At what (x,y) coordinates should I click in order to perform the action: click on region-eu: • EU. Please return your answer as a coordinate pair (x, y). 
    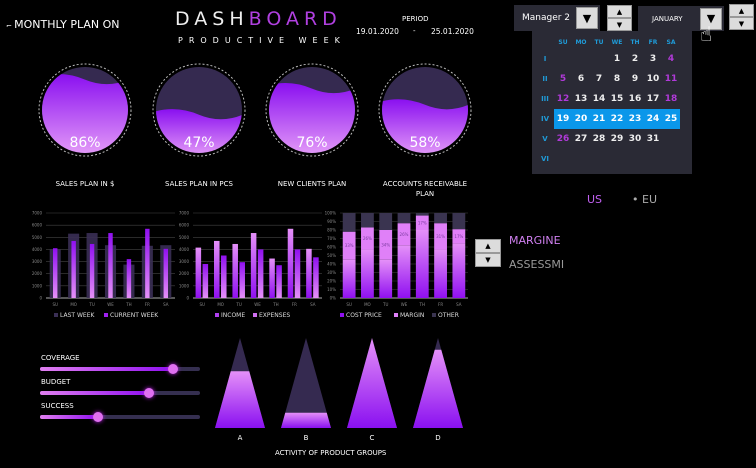
    Looking at the image, I should click on (645, 199).